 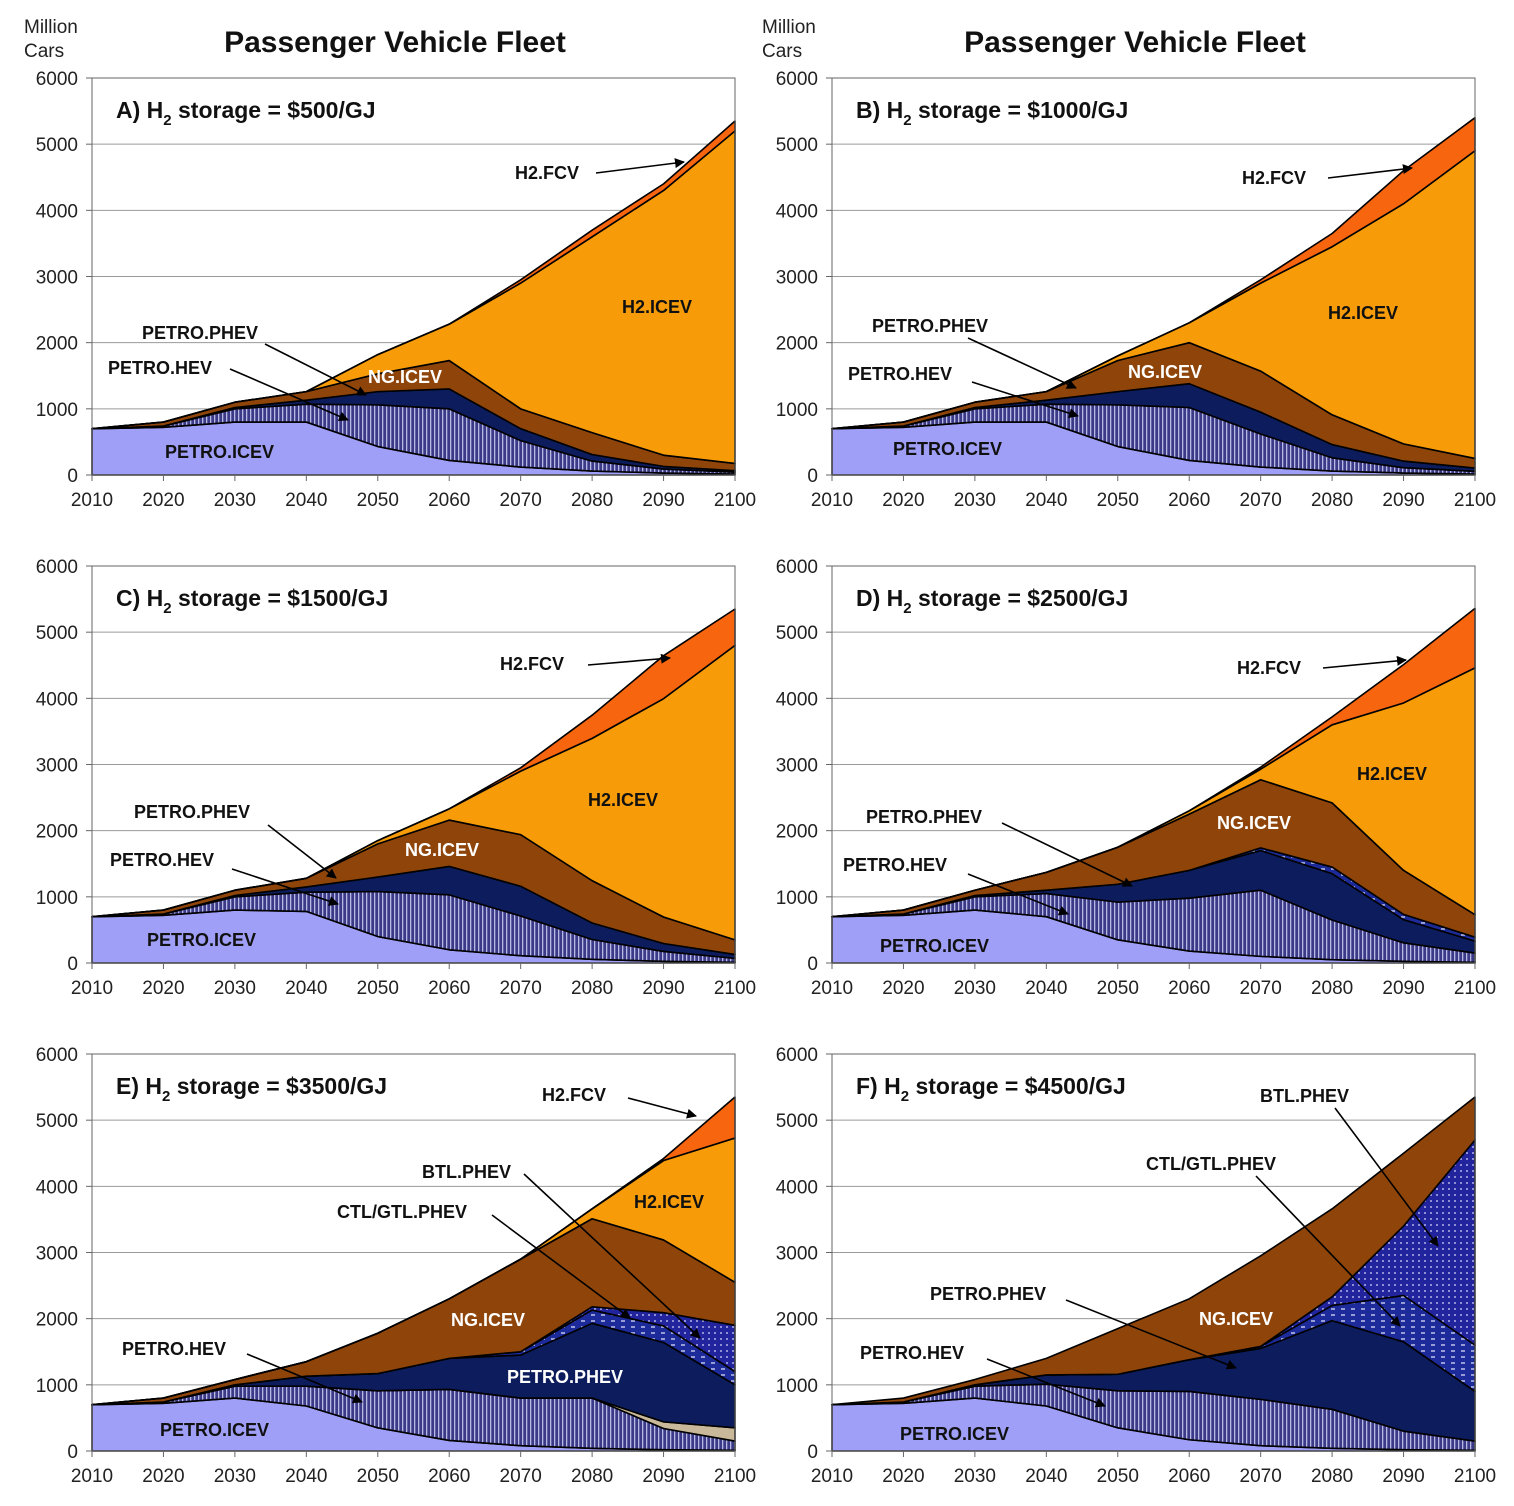 I want to click on series-label-ctl-gtl-phev: CTL/GTL.PHEV, so click(x=402, y=1212).